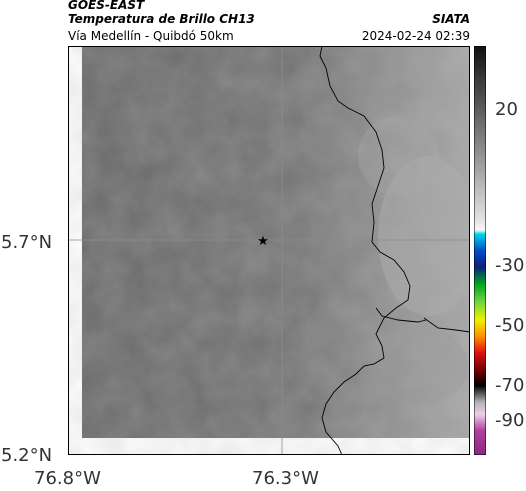  I want to click on cbar-tick-m50: -50, so click(510, 325).